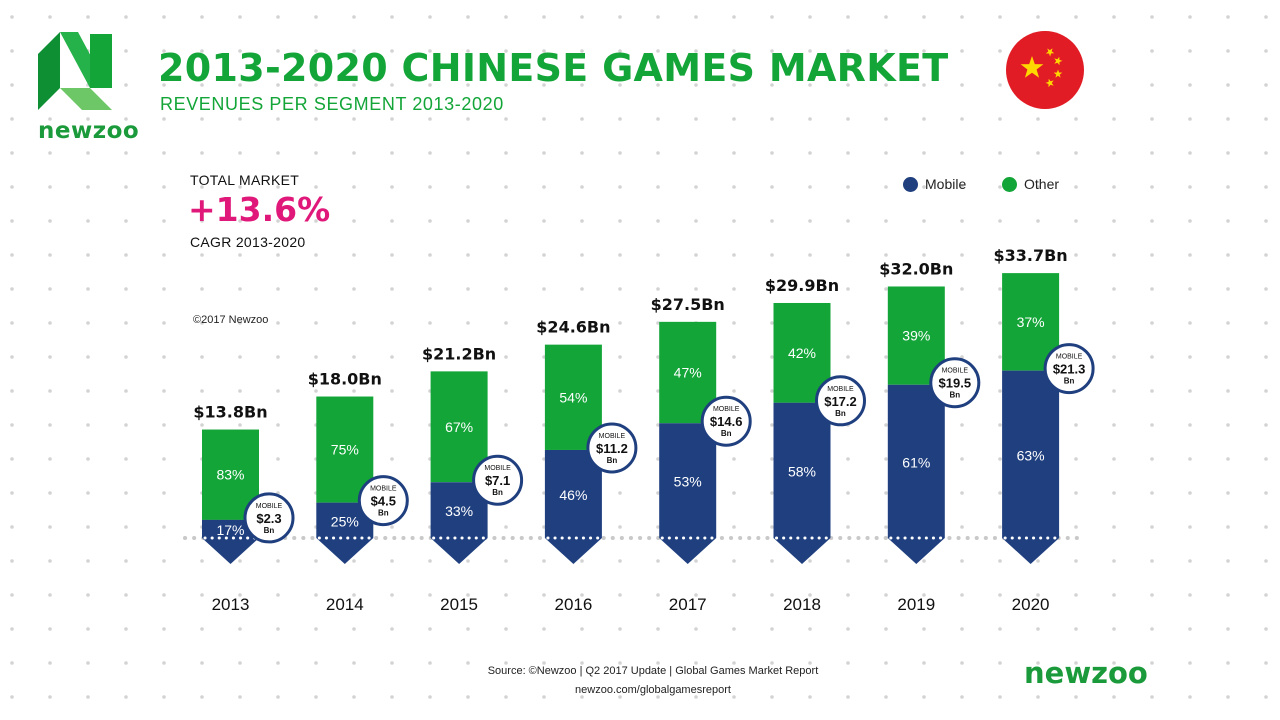 The image size is (1280, 720). Describe the element at coordinates (910, 184) in the screenshot. I see `legend-mobile-swatch` at that location.